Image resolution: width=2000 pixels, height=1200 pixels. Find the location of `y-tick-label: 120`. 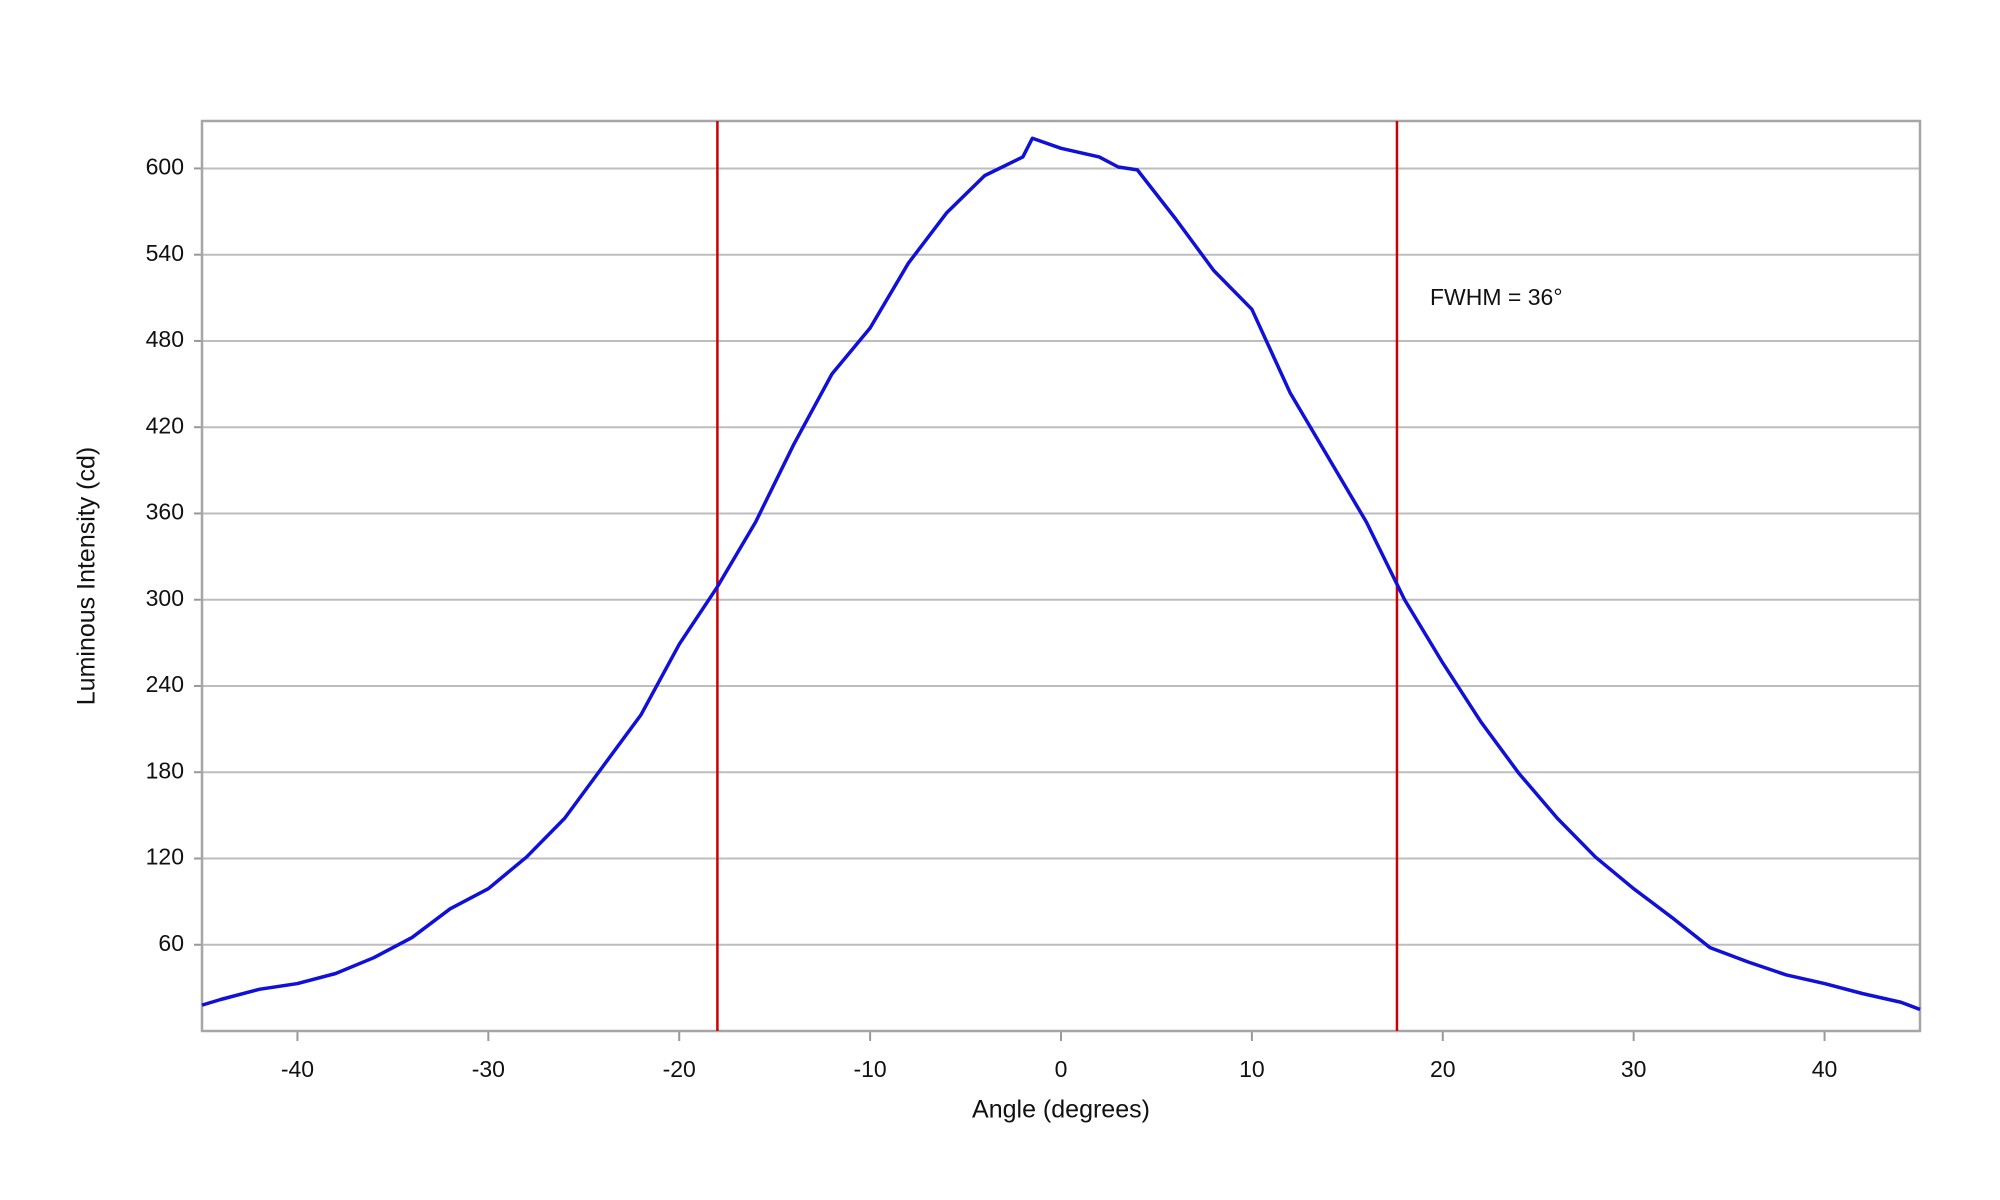

y-tick-label: 120 is located at coordinates (165, 857).